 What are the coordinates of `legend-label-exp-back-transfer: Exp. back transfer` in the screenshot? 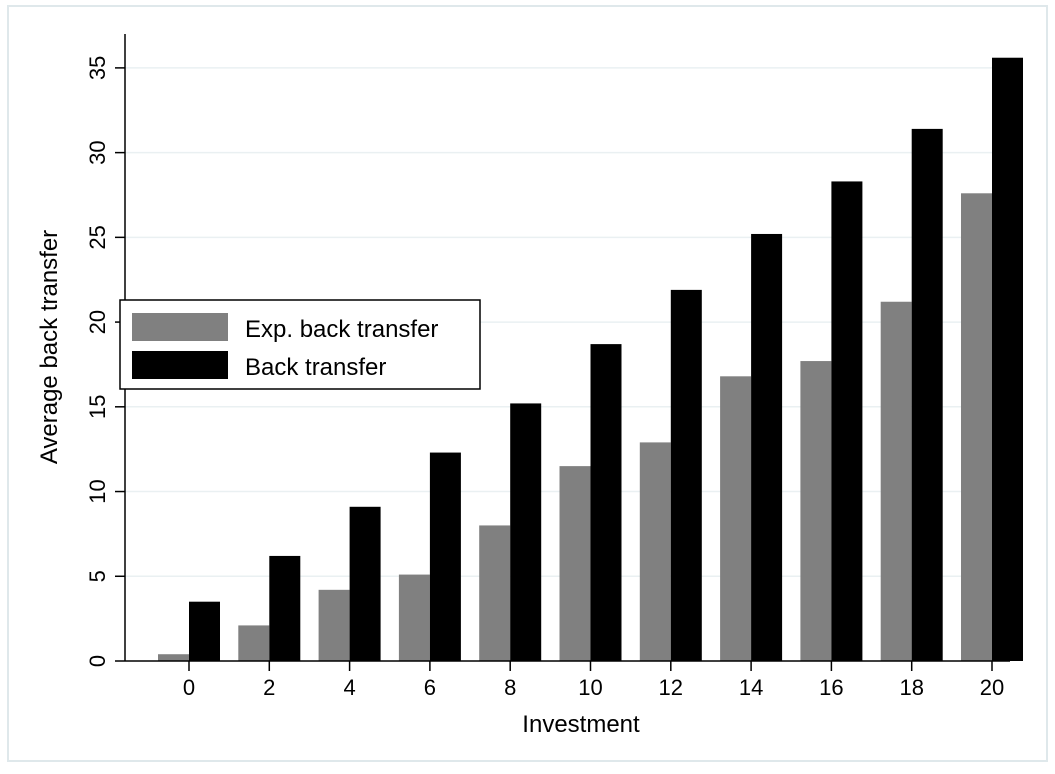 It's located at (341, 329).